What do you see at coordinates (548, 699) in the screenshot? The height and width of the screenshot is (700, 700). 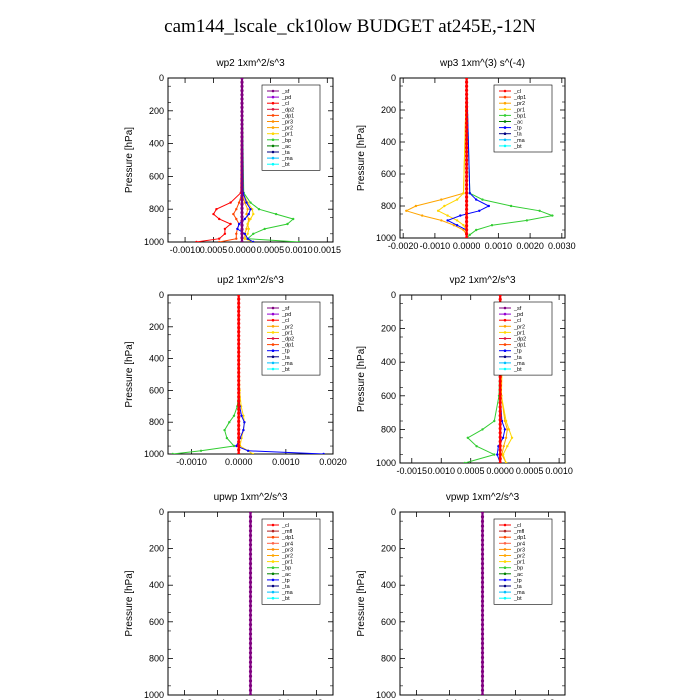 I see `x-tick-label: 0.8` at bounding box center [548, 699].